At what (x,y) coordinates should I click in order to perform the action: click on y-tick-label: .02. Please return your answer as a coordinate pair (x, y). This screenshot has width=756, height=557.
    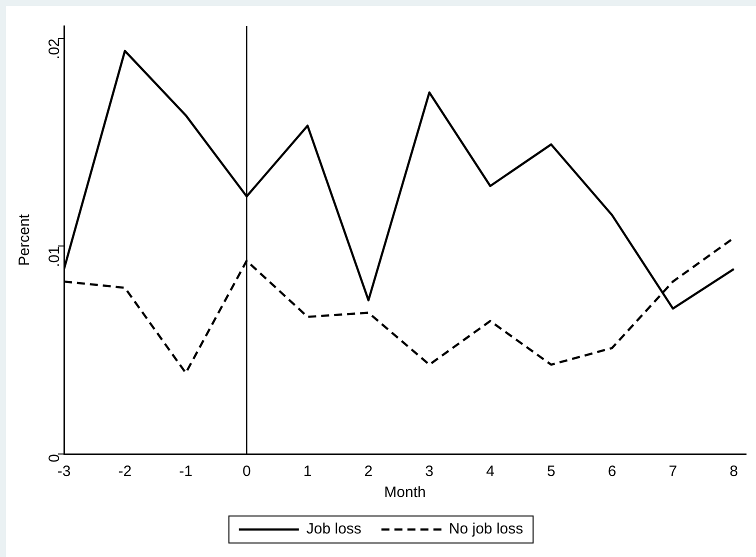
    Looking at the image, I should click on (55, 49).